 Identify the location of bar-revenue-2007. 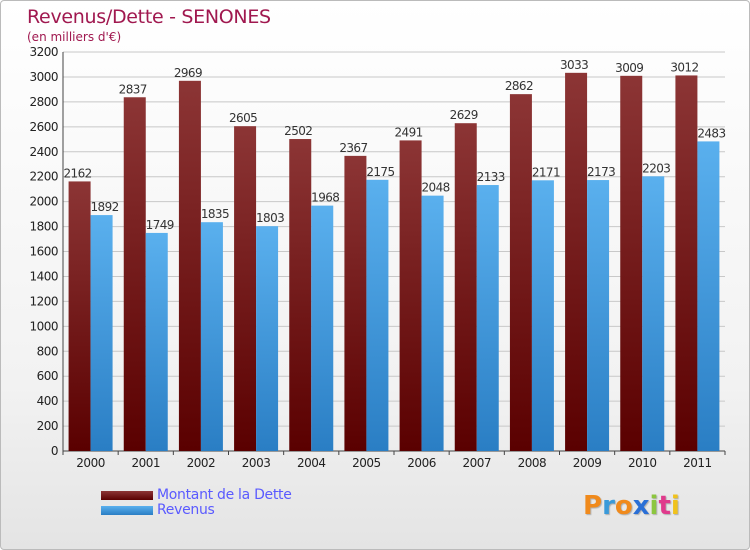
(487, 318).